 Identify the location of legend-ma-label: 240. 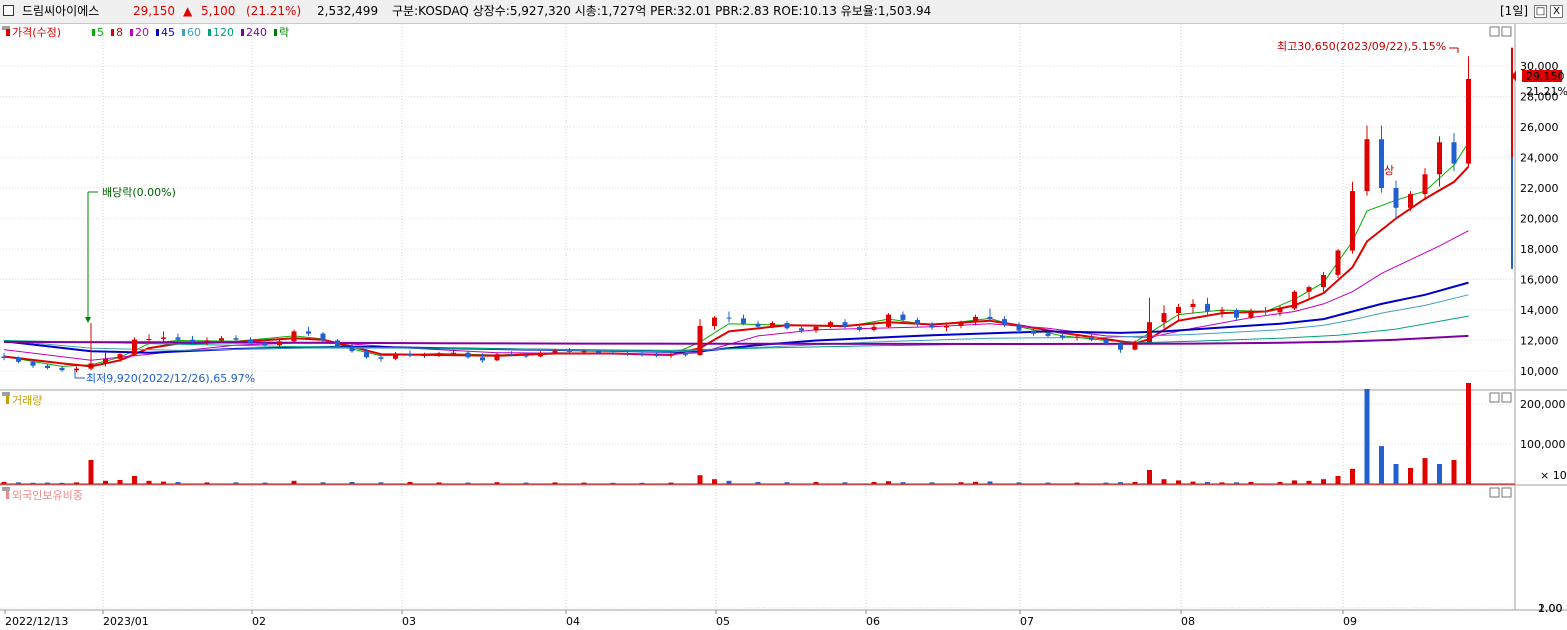
(256, 32).